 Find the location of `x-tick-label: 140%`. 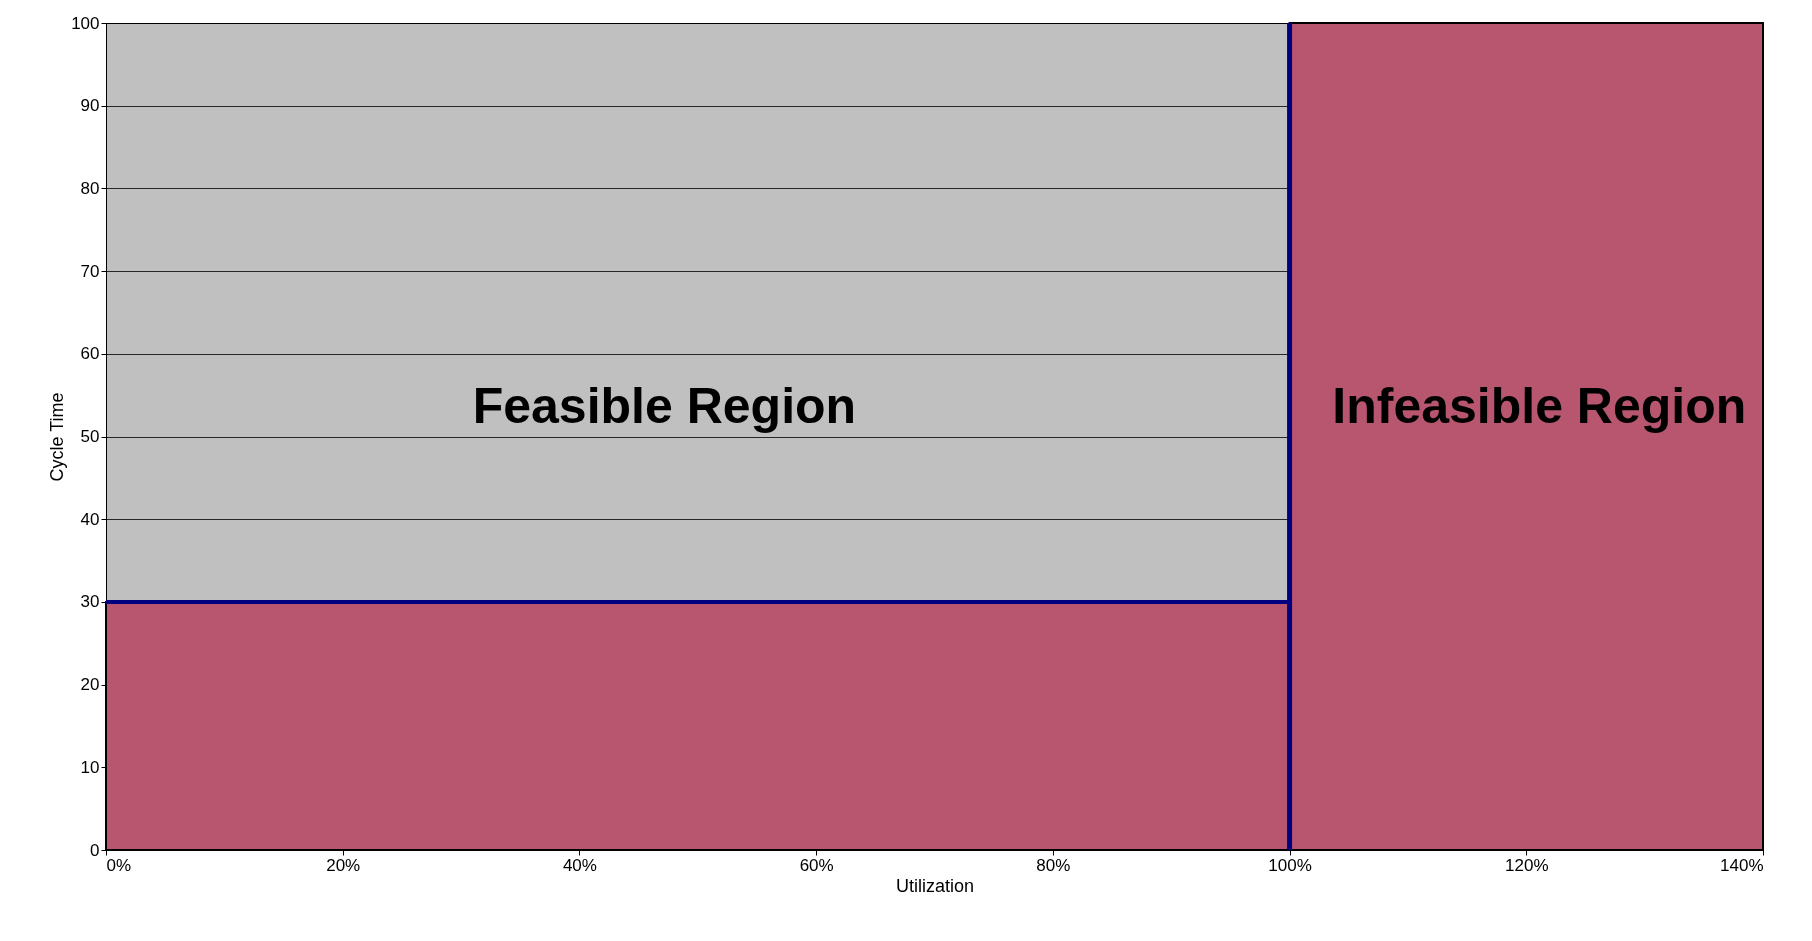

x-tick-label: 140% is located at coordinates (1742, 865).